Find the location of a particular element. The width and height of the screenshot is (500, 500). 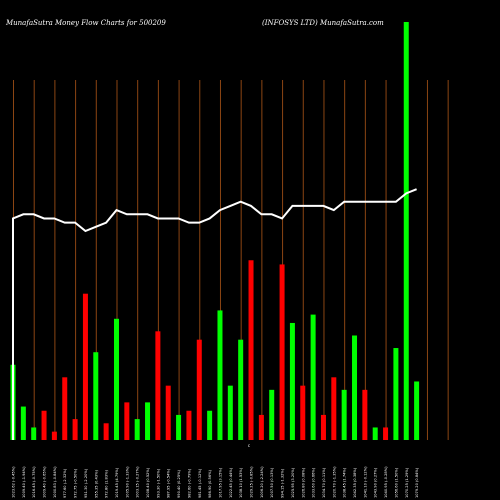

x-tick-label: 1006.20 (-2.24%) is located at coordinates (262, 482).